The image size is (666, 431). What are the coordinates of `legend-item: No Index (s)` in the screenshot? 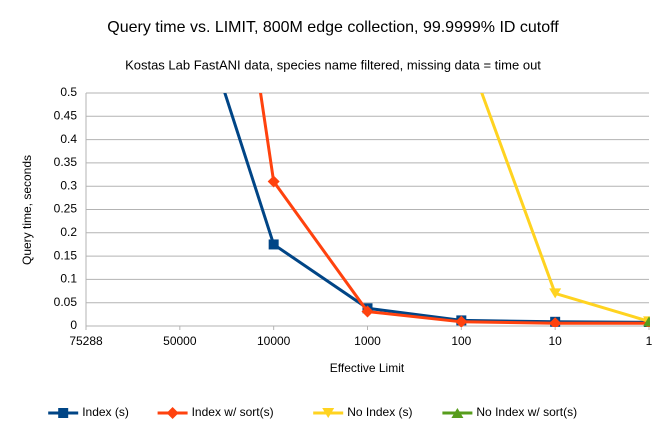 It's located at (363, 412).